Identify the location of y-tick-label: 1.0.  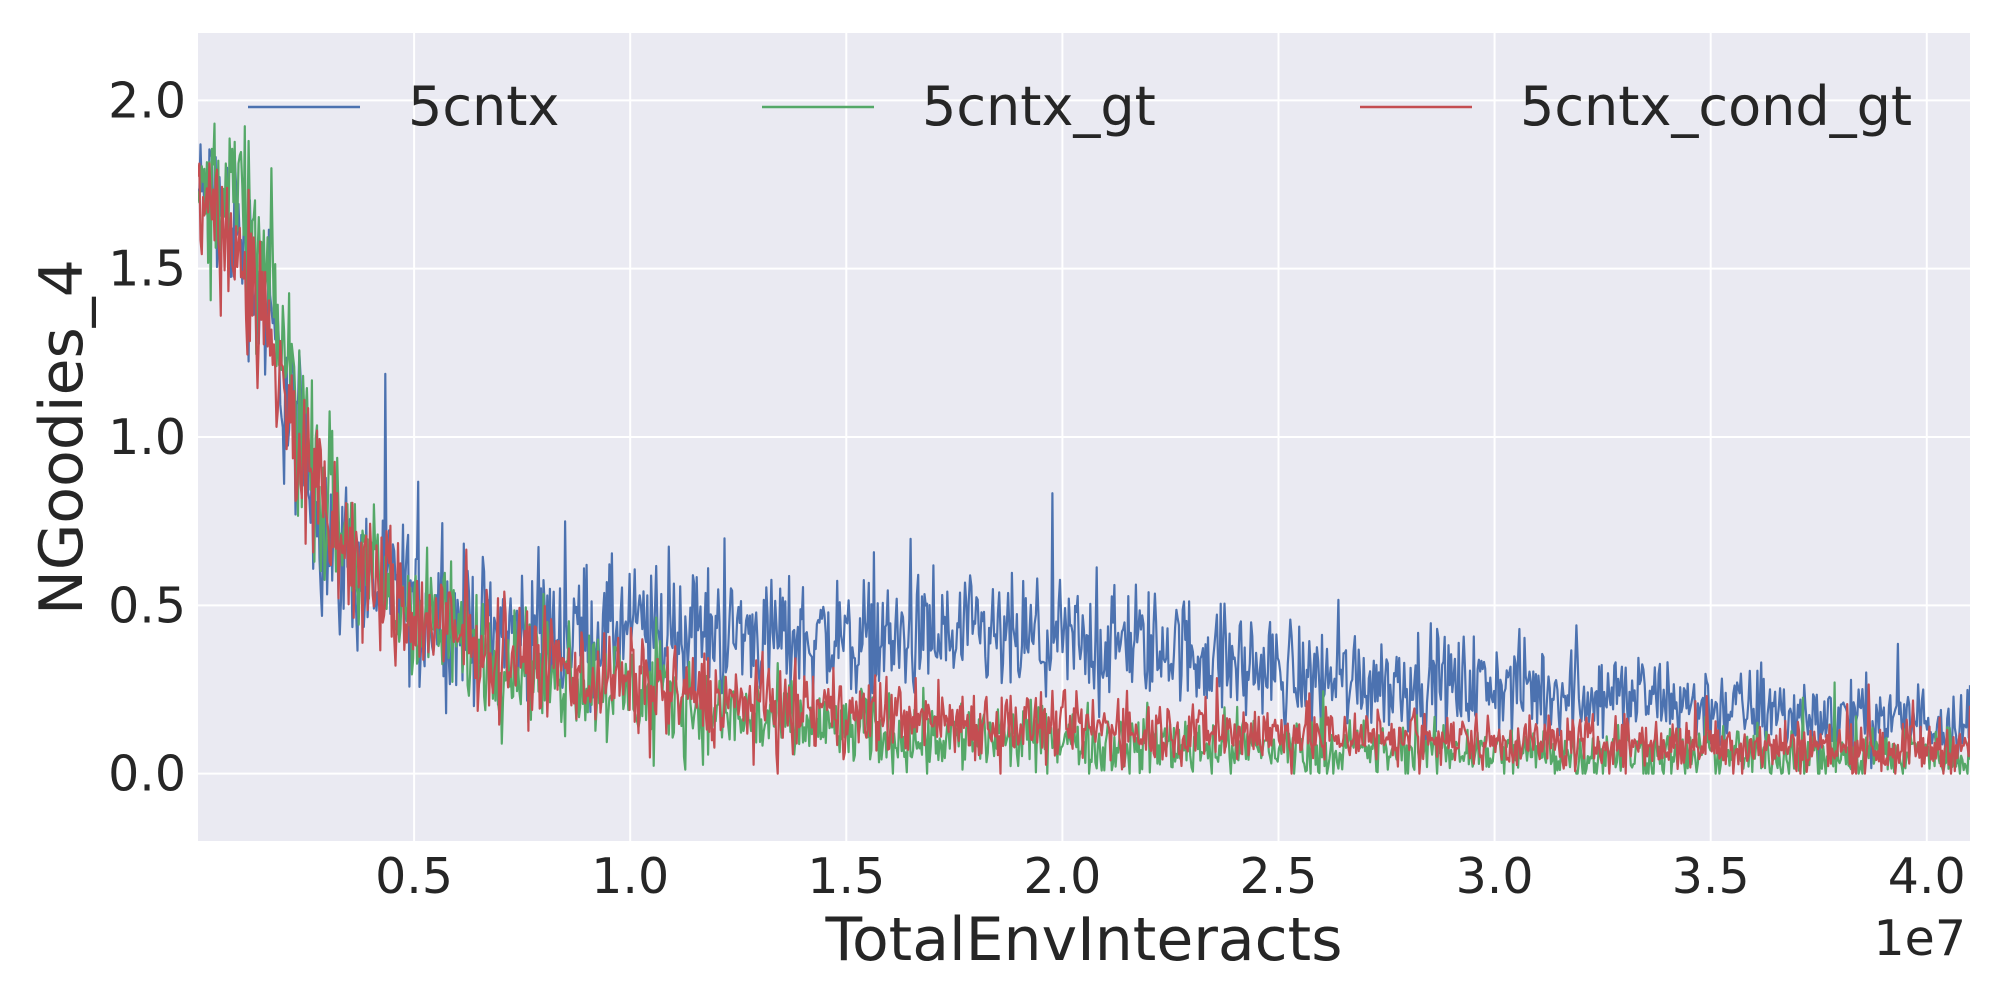
(147, 437).